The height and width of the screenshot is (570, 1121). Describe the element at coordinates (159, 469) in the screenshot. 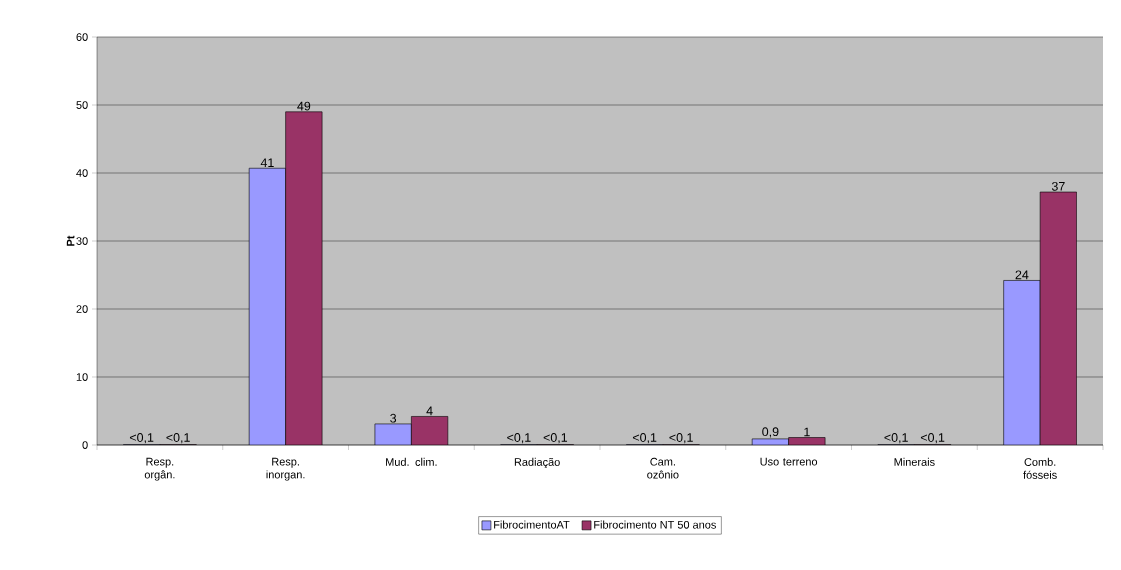

I see `x-tick-label: Resp. orgân.` at that location.